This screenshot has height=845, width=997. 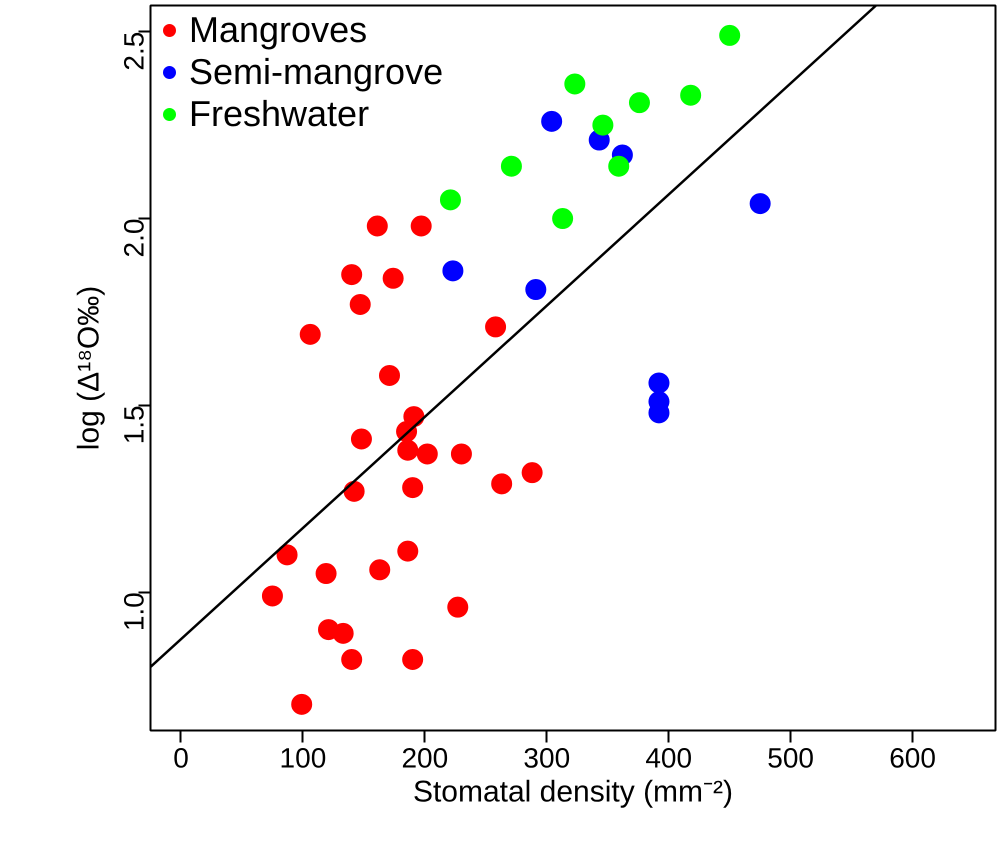 I want to click on y-tick-label: 2.5, so click(x=134, y=51).